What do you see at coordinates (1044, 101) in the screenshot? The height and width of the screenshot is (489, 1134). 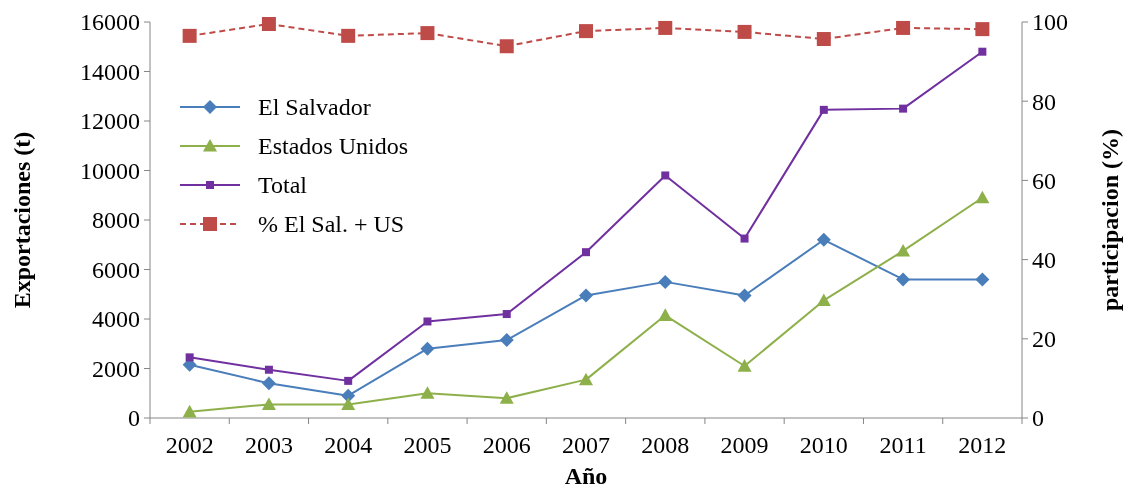 I see `y2-tick-label: 80` at bounding box center [1044, 101].